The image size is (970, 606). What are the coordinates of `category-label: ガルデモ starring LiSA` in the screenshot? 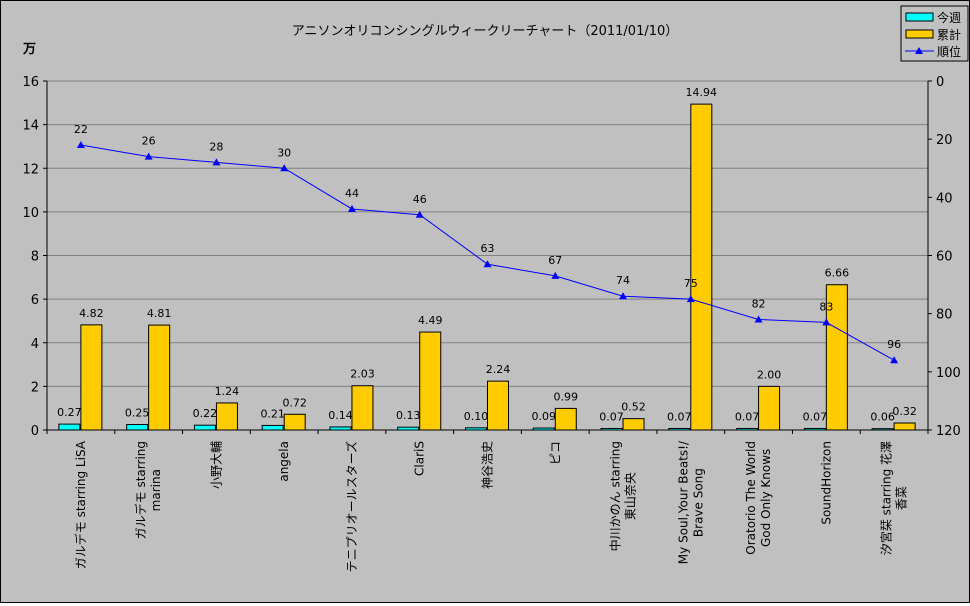 It's located at (80, 504).